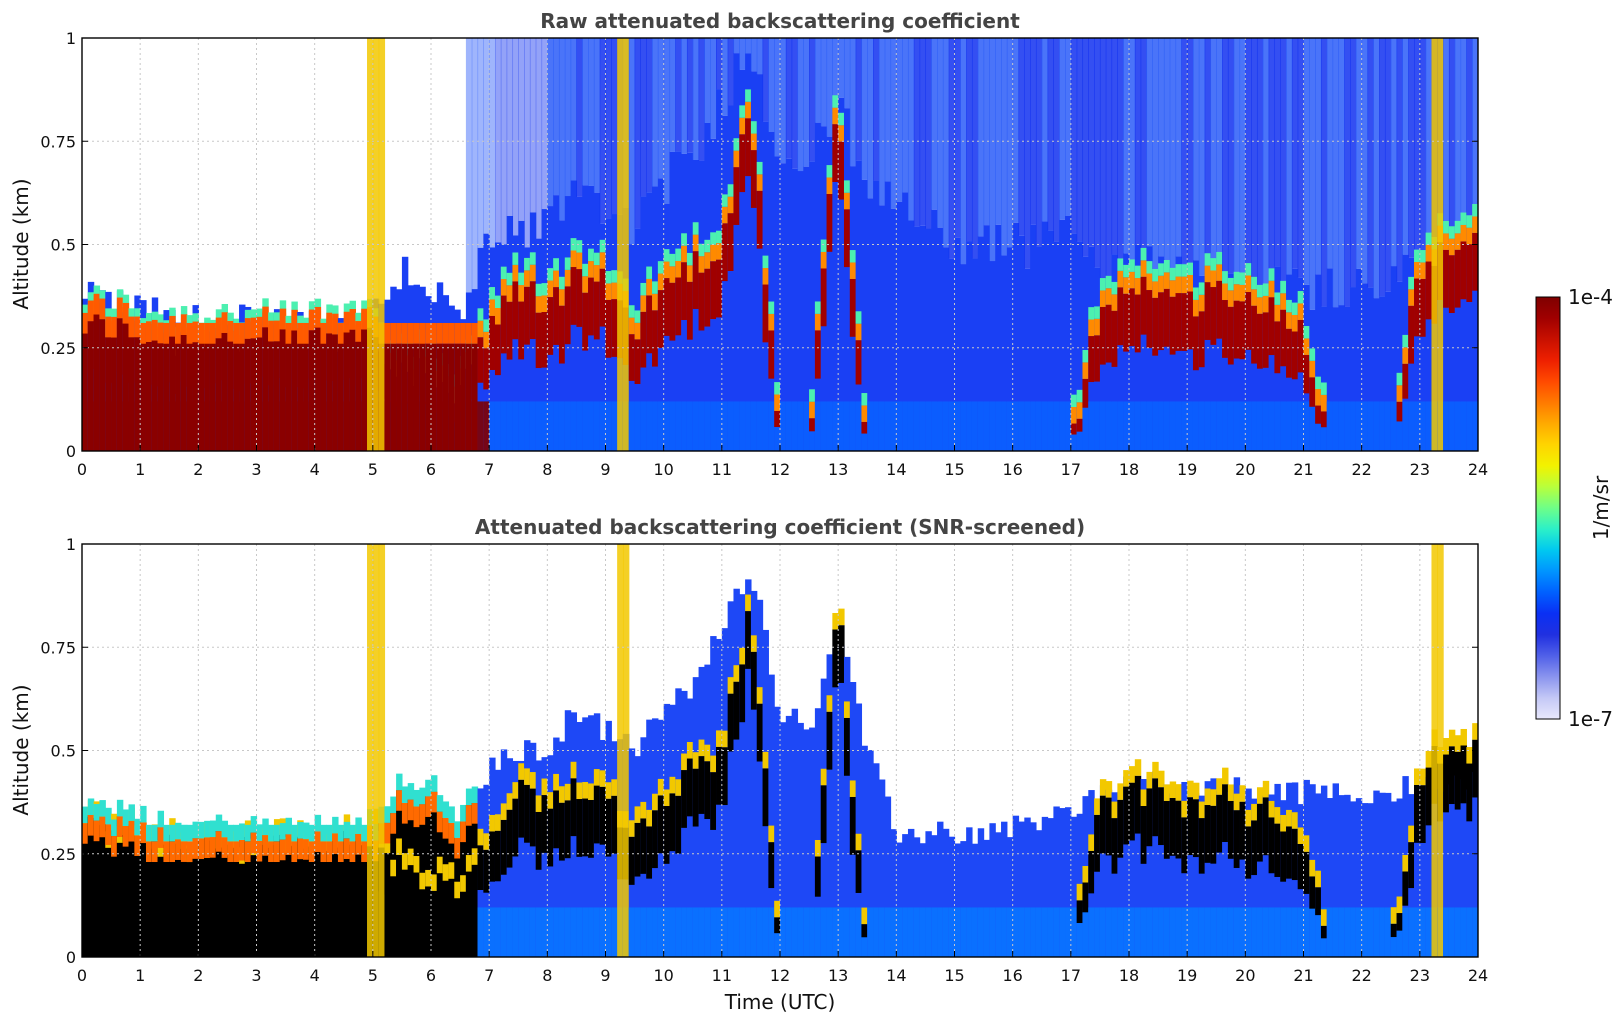  What do you see at coordinates (1187, 469) in the screenshot?
I see `x-tick-label: 19` at bounding box center [1187, 469].